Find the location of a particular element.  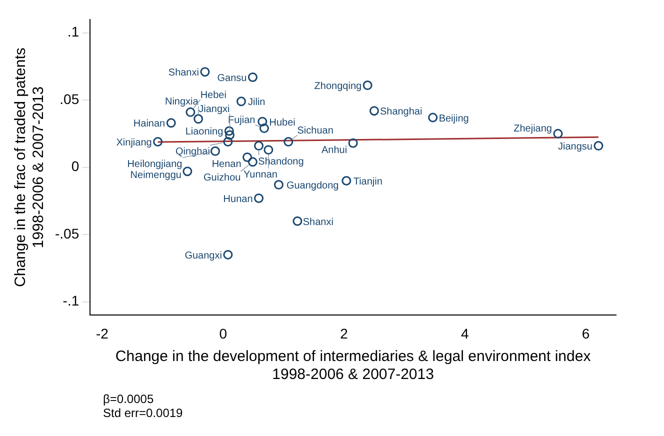

annotation: Xinjiang is located at coordinates (134, 143).